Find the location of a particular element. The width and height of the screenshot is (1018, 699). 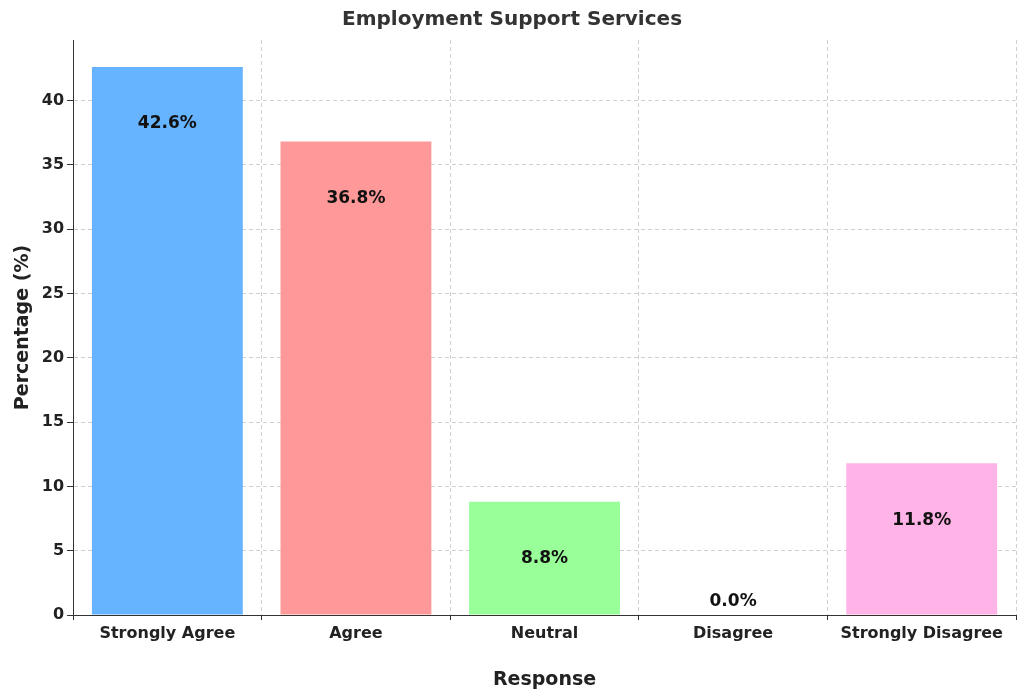

y-tick-label: 35 is located at coordinates (53, 163).